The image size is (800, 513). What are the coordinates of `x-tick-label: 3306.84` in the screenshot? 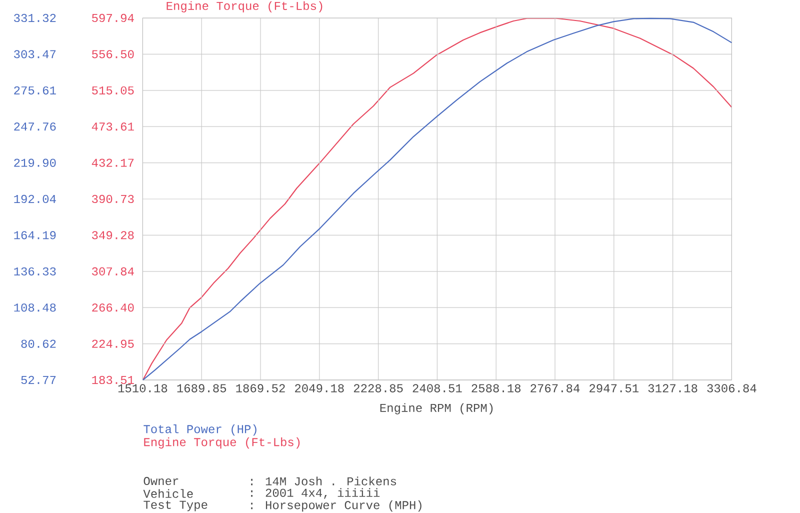 It's located at (731, 388).